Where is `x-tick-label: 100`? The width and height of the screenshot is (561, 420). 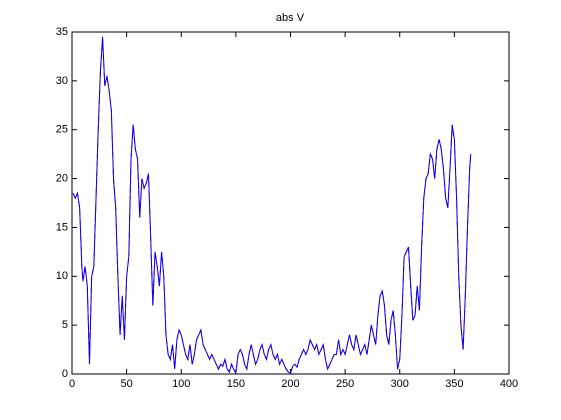
x-tick-label: 100 is located at coordinates (181, 384).